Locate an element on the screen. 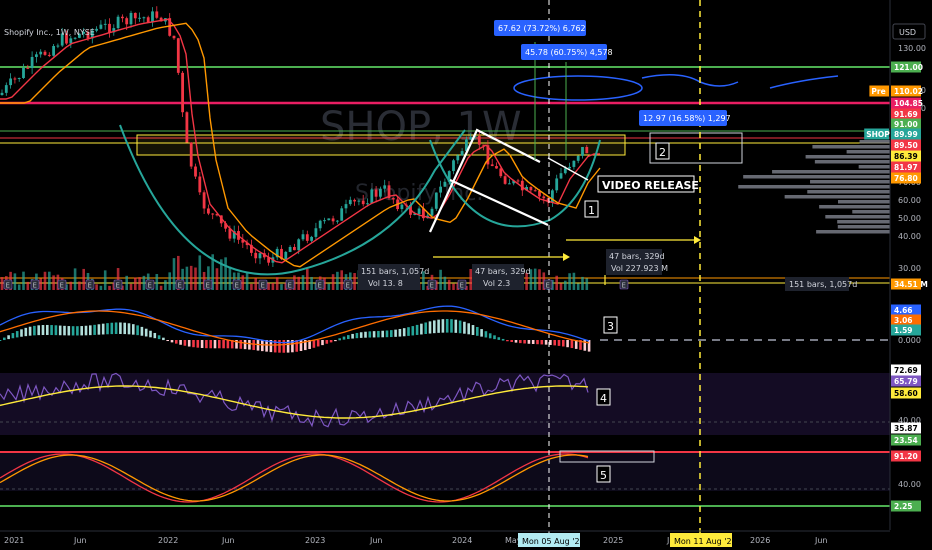  flag-pole is located at coordinates (485, 180).